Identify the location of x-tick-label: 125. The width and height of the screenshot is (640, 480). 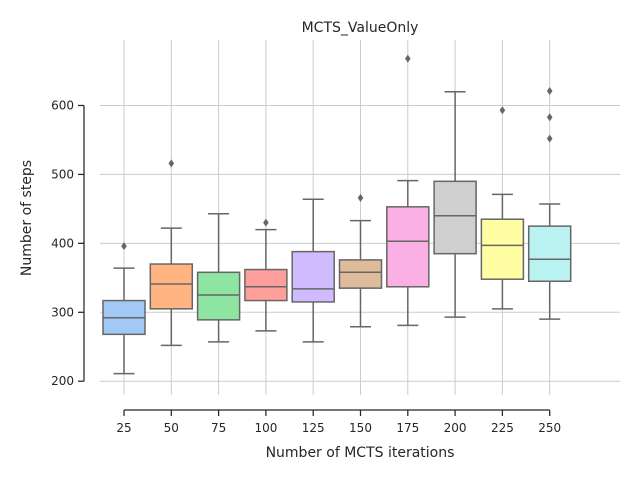
(313, 428).